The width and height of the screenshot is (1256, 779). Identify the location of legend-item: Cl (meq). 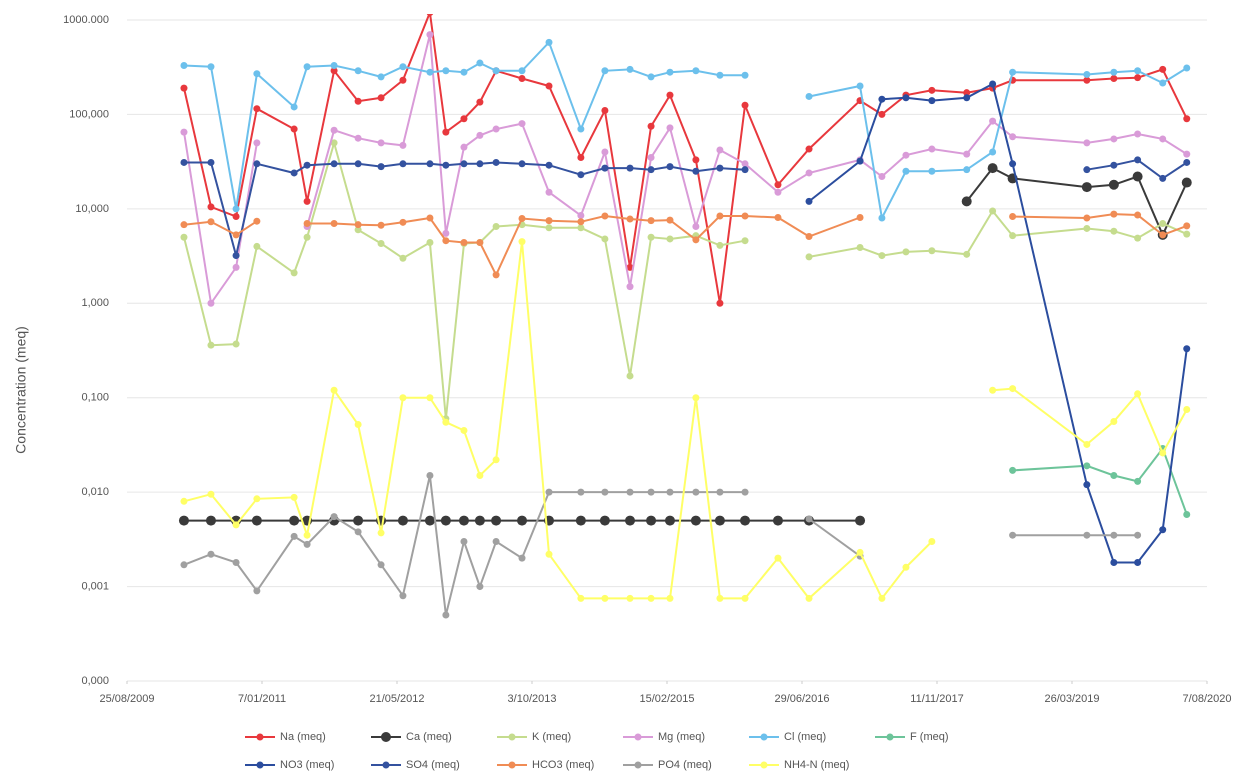
(787, 737).